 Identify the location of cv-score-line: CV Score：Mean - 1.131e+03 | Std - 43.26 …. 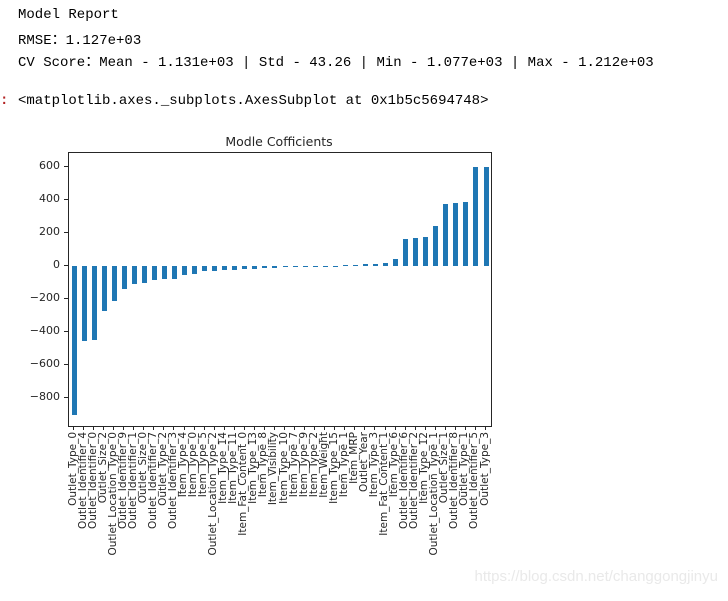
(336, 63).